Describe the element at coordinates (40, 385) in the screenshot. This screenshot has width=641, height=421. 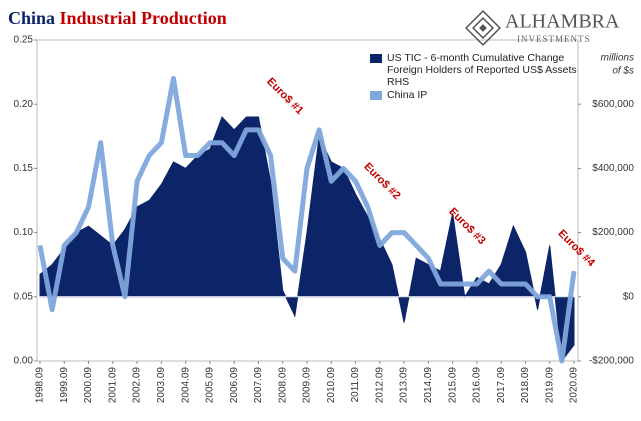
I see `x-tick-label: 1998.09` at that location.